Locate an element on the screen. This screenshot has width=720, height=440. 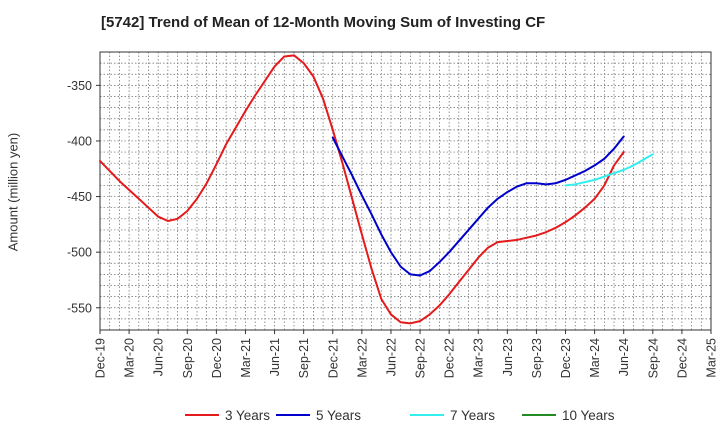
y-tick-label: -350 is located at coordinates (79, 86).